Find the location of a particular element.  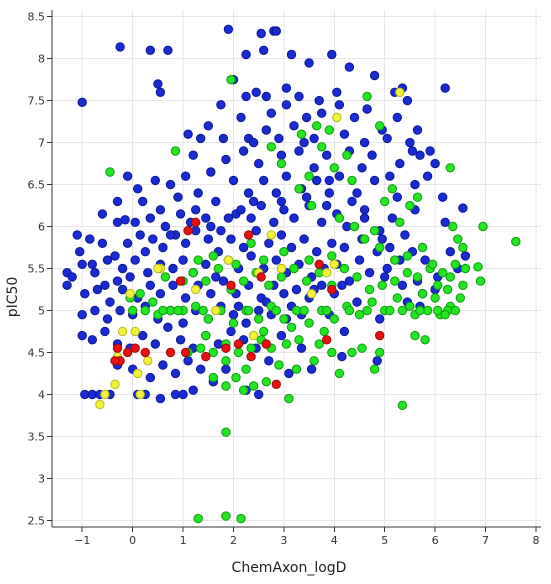

y-tick-label: 5.5 is located at coordinates (37, 269).